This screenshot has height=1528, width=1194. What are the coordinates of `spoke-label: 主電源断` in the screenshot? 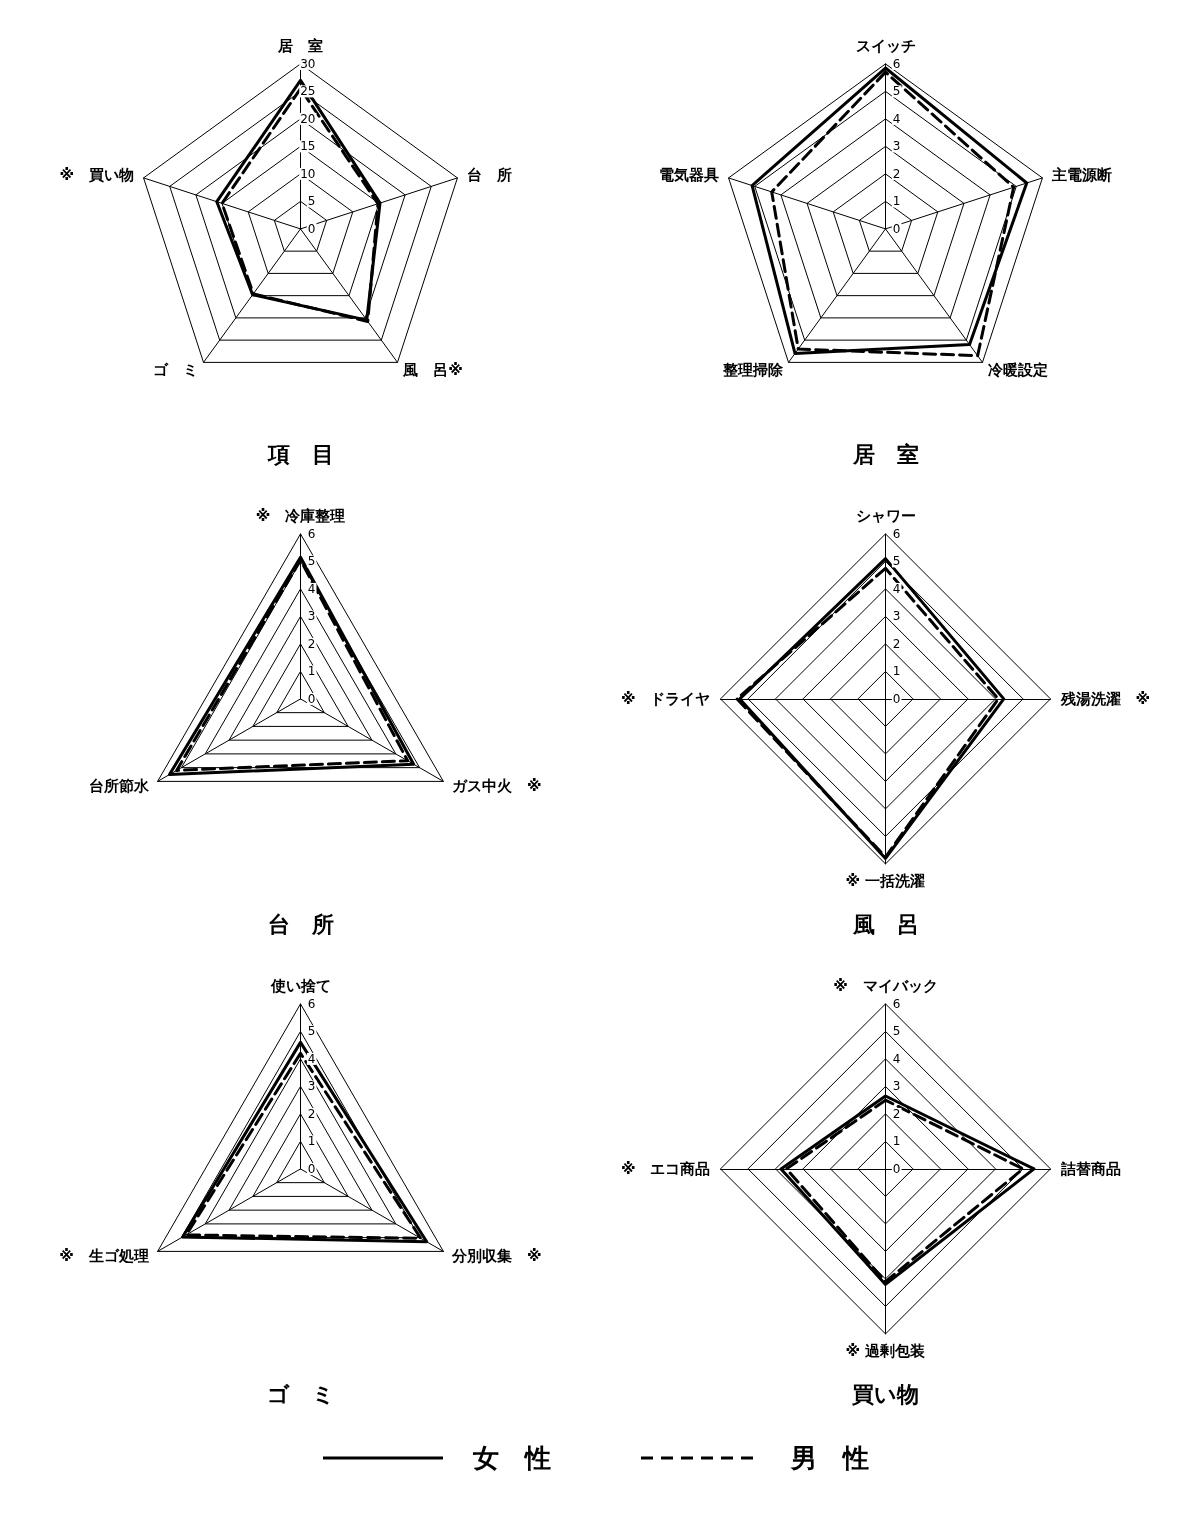 It's located at (1081, 174).